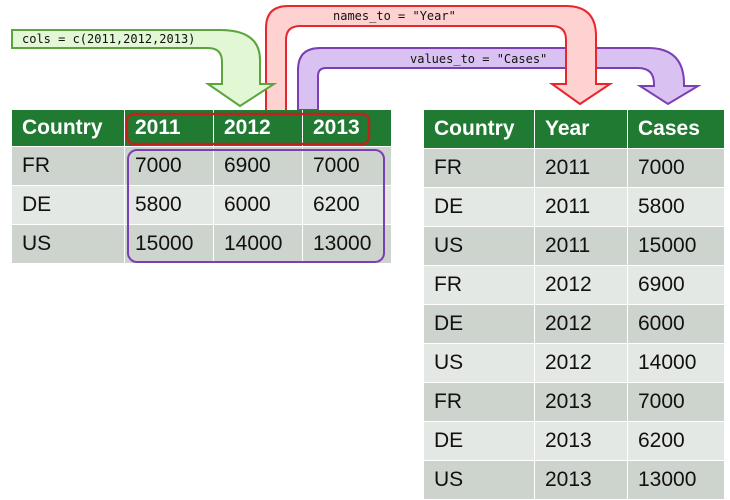 This screenshot has height=500, width=730. I want to click on wide-header-2011: 2011, so click(169, 128).